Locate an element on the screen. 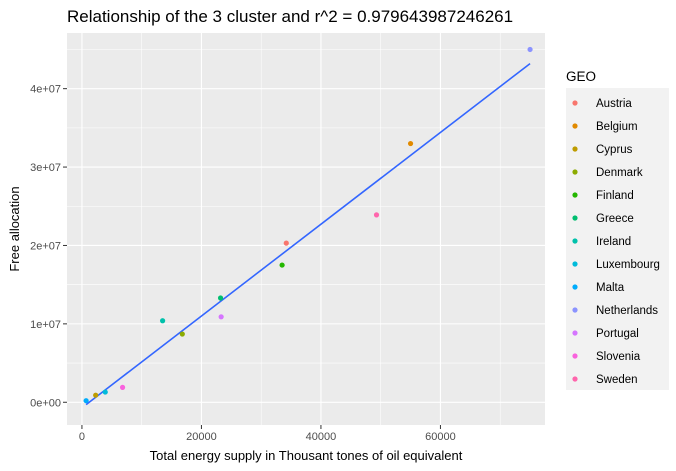 The width and height of the screenshot is (676, 471). point-sweden is located at coordinates (376, 215).